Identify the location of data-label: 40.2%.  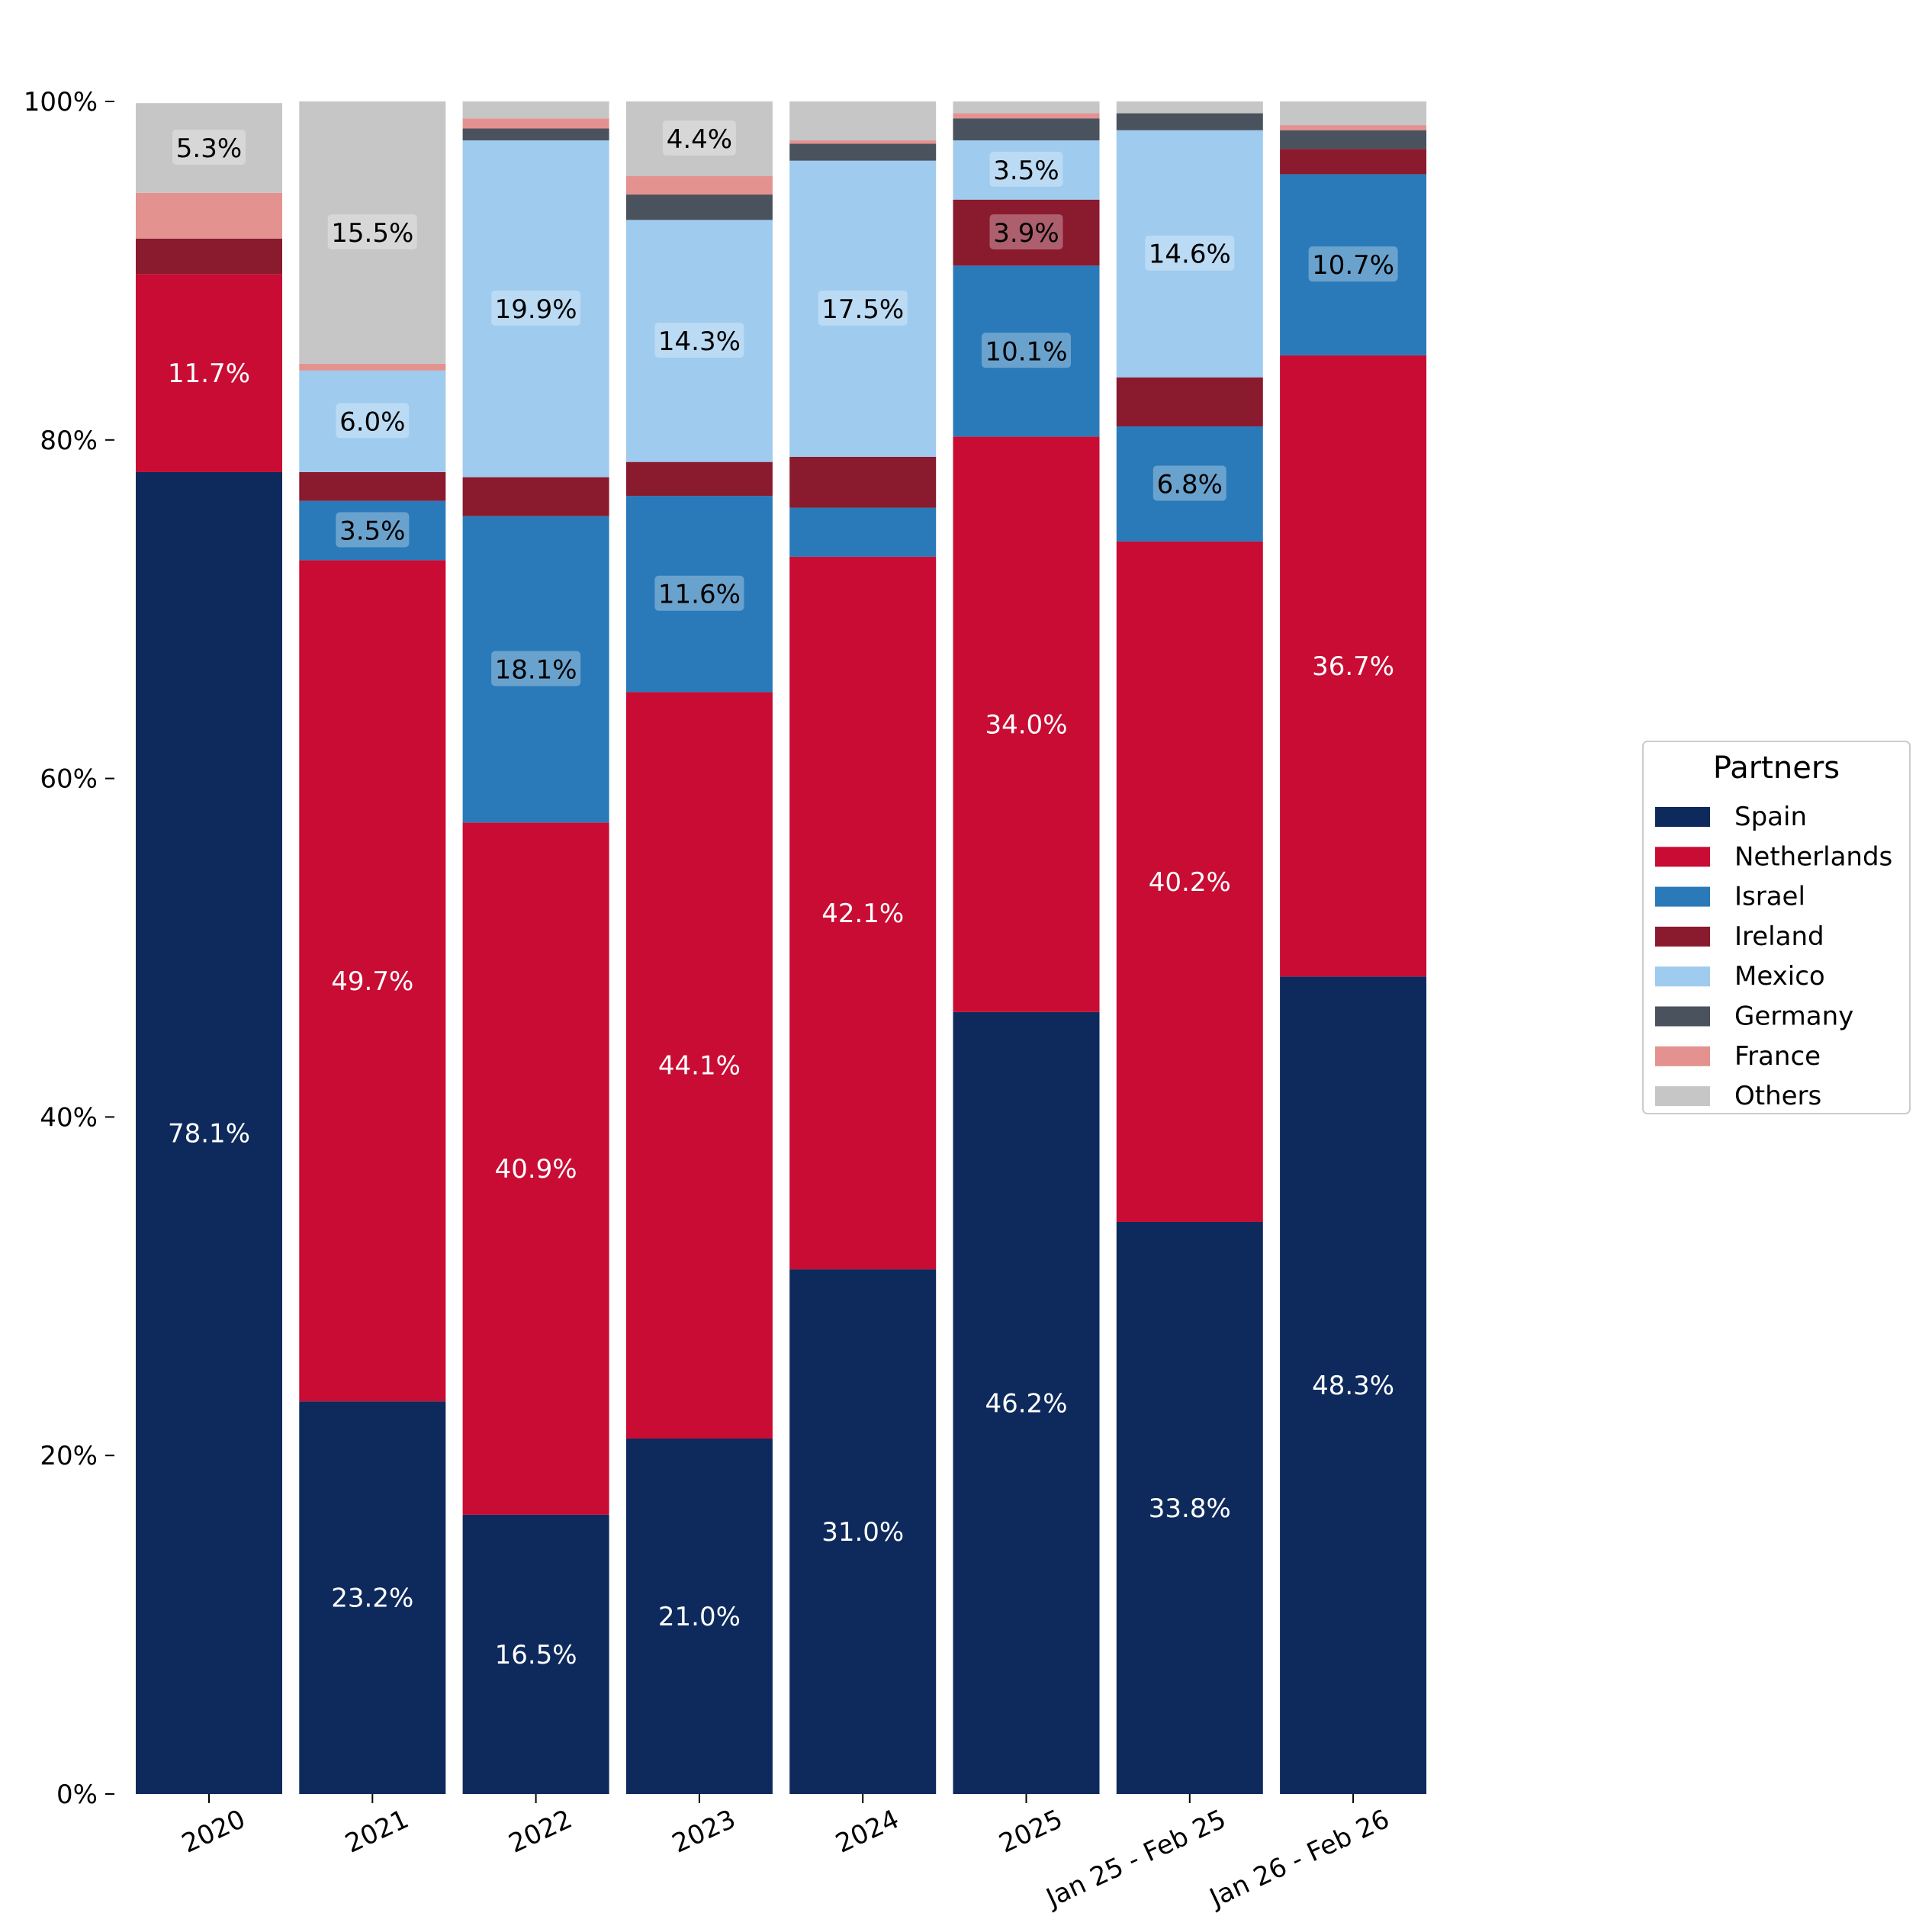
(1190, 882).